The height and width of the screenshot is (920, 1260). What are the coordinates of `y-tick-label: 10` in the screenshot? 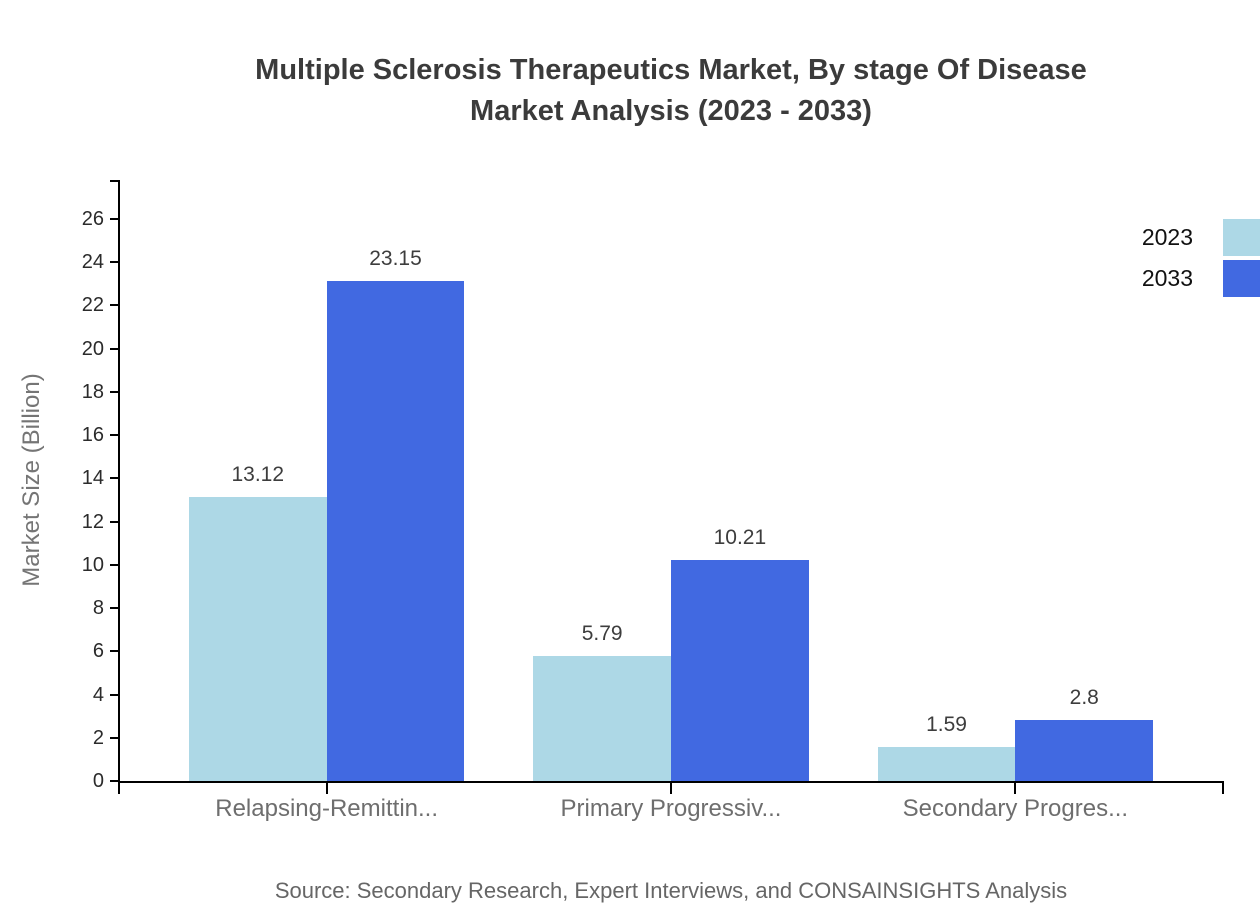 It's located at (92, 564).